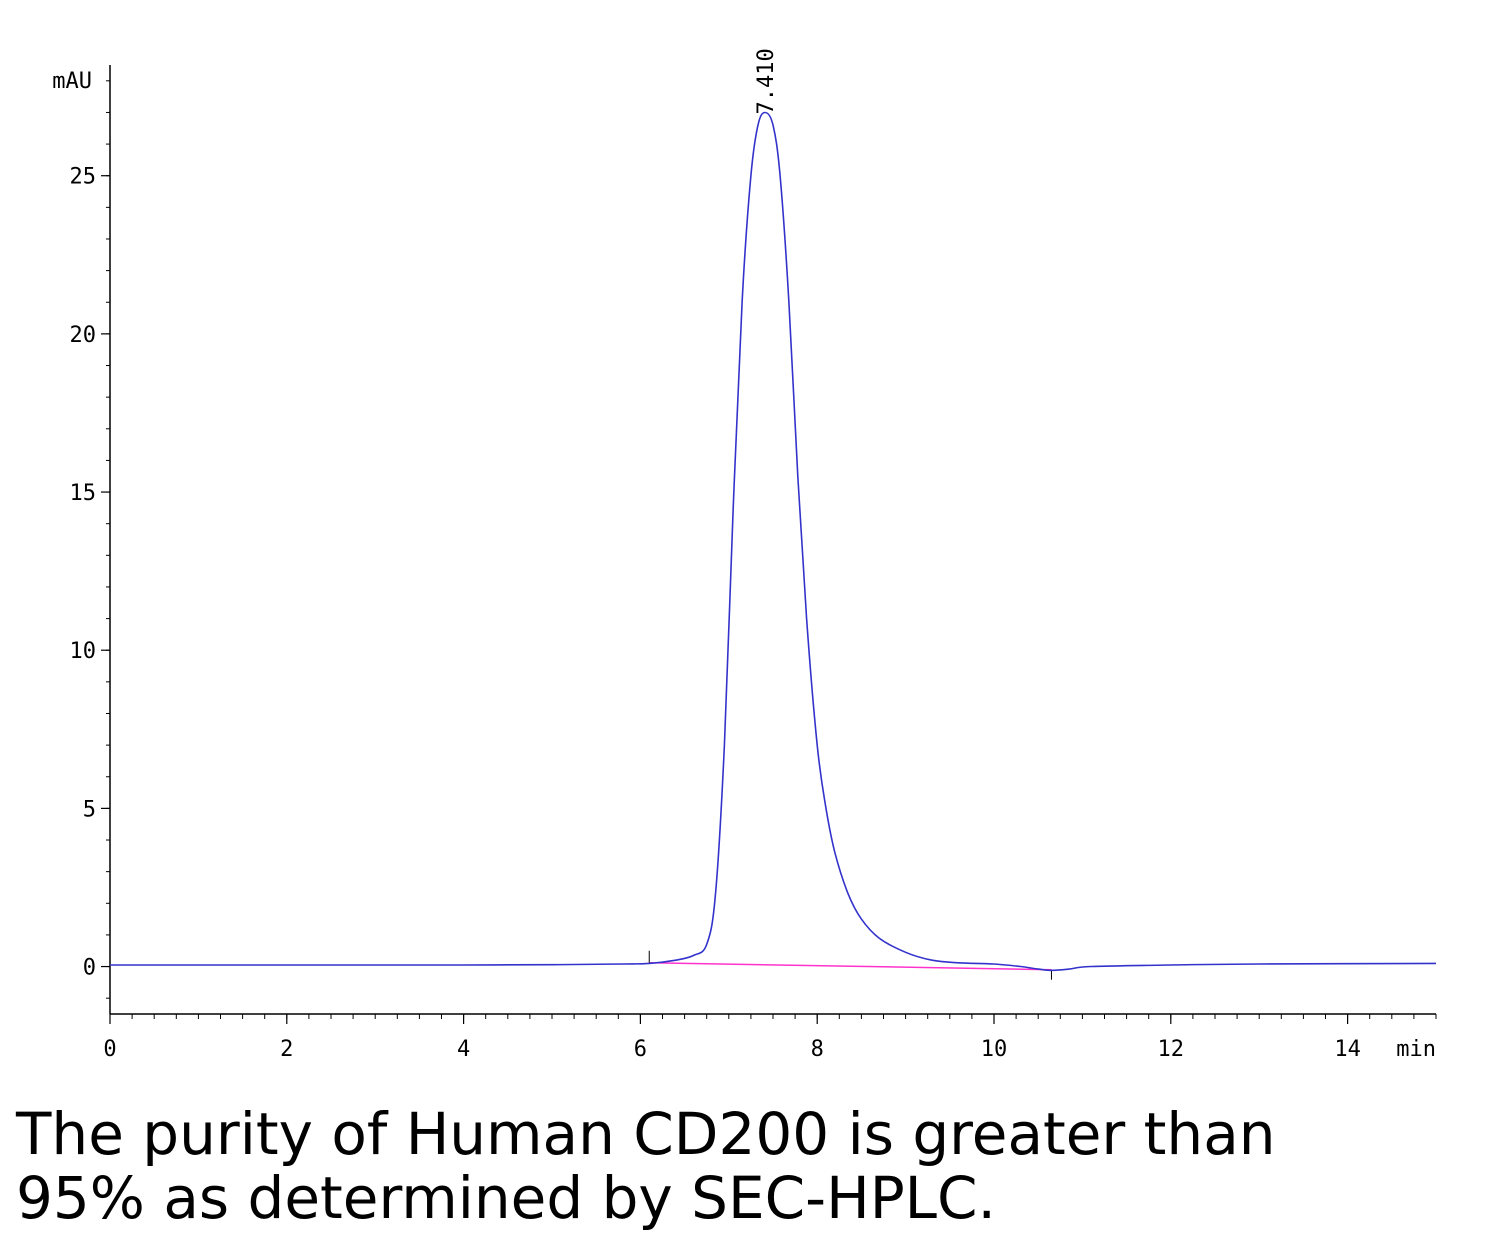  I want to click on x-tick-label: 0, so click(109, 1049).